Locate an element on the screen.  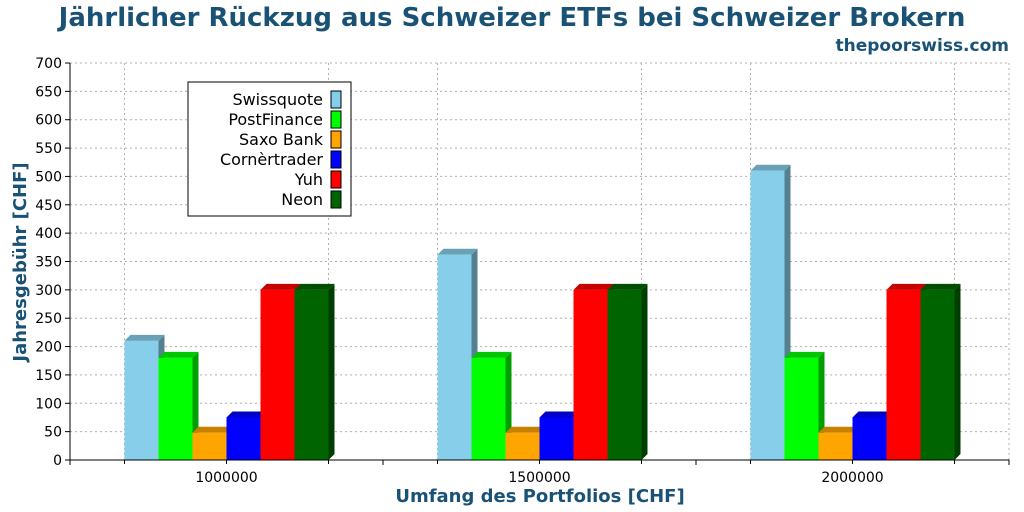
y-tick-label: 400 is located at coordinates (48, 234).